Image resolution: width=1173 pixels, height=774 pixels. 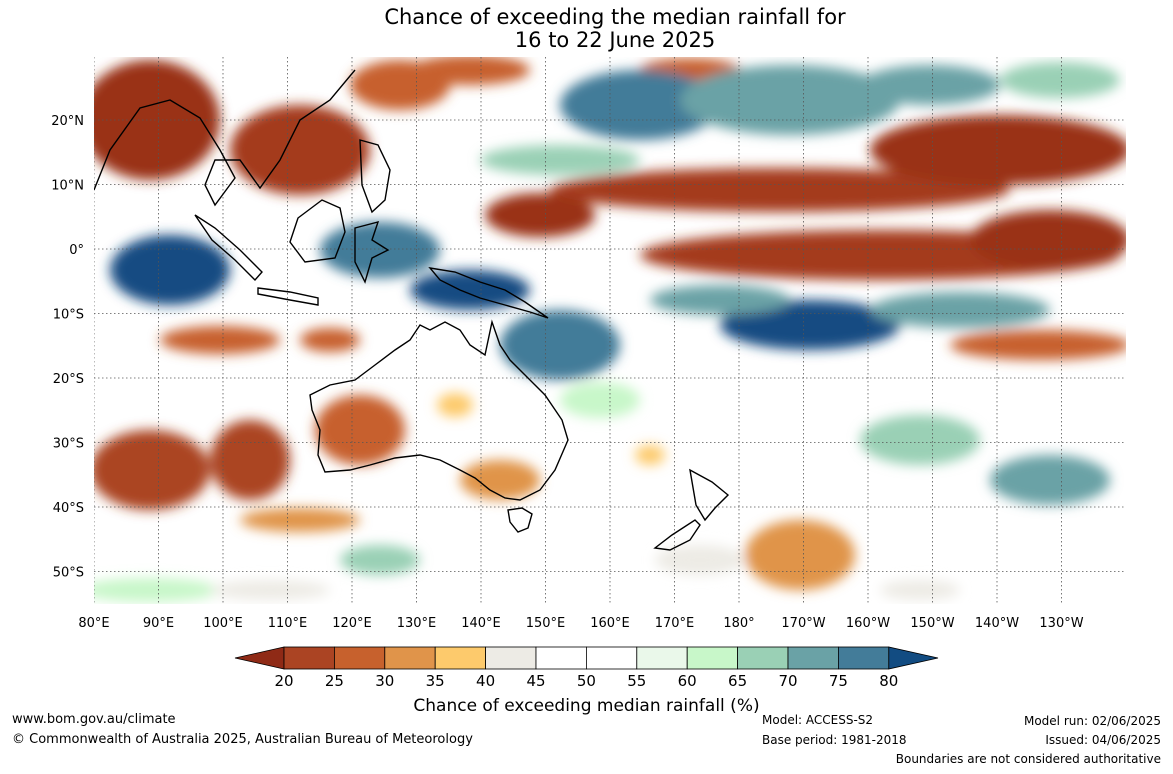 I want to click on lon-tick-label: 110°E, so click(x=288, y=623).